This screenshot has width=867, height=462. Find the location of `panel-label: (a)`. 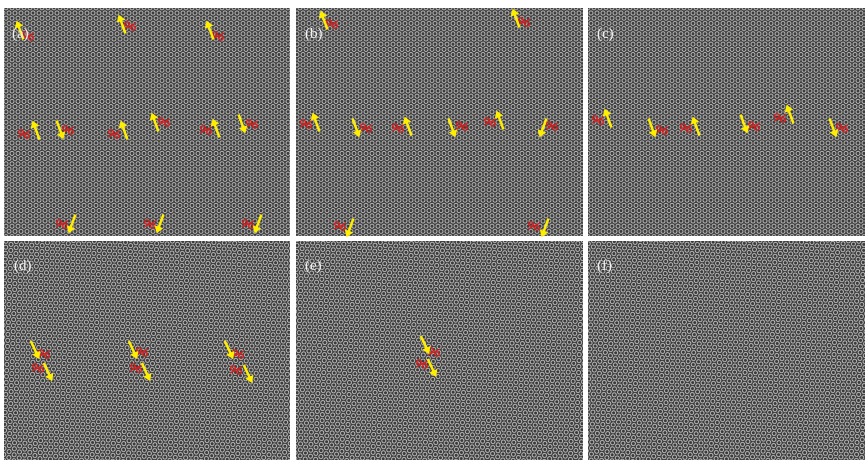

panel-label: (a) is located at coordinates (20, 34).